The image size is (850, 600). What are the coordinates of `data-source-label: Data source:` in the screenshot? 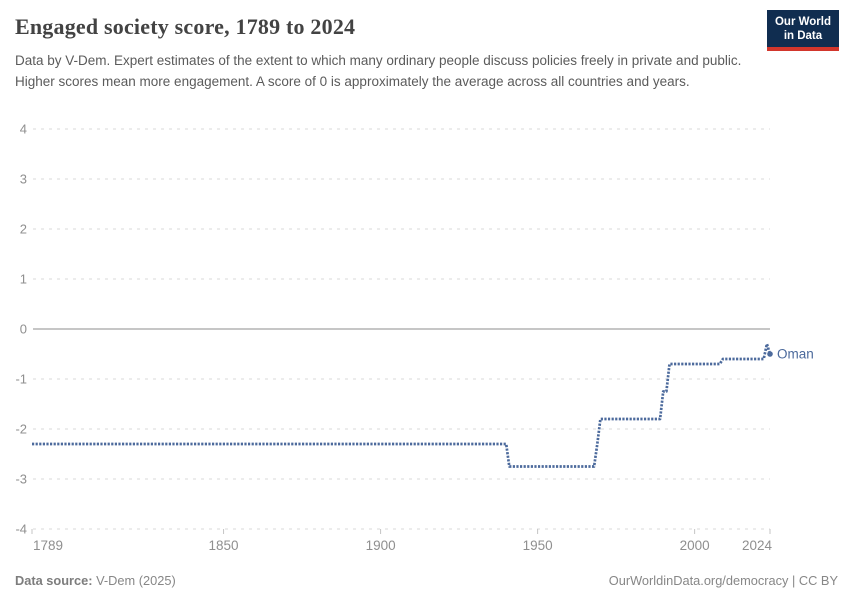 It's located at (54, 580).